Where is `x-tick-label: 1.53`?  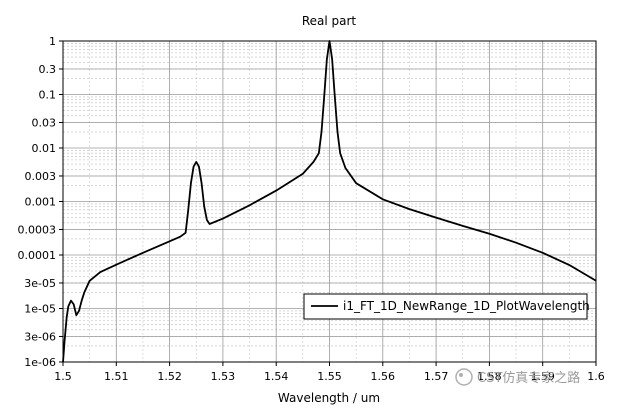
x-tick-label: 1.53 is located at coordinates (223, 376).